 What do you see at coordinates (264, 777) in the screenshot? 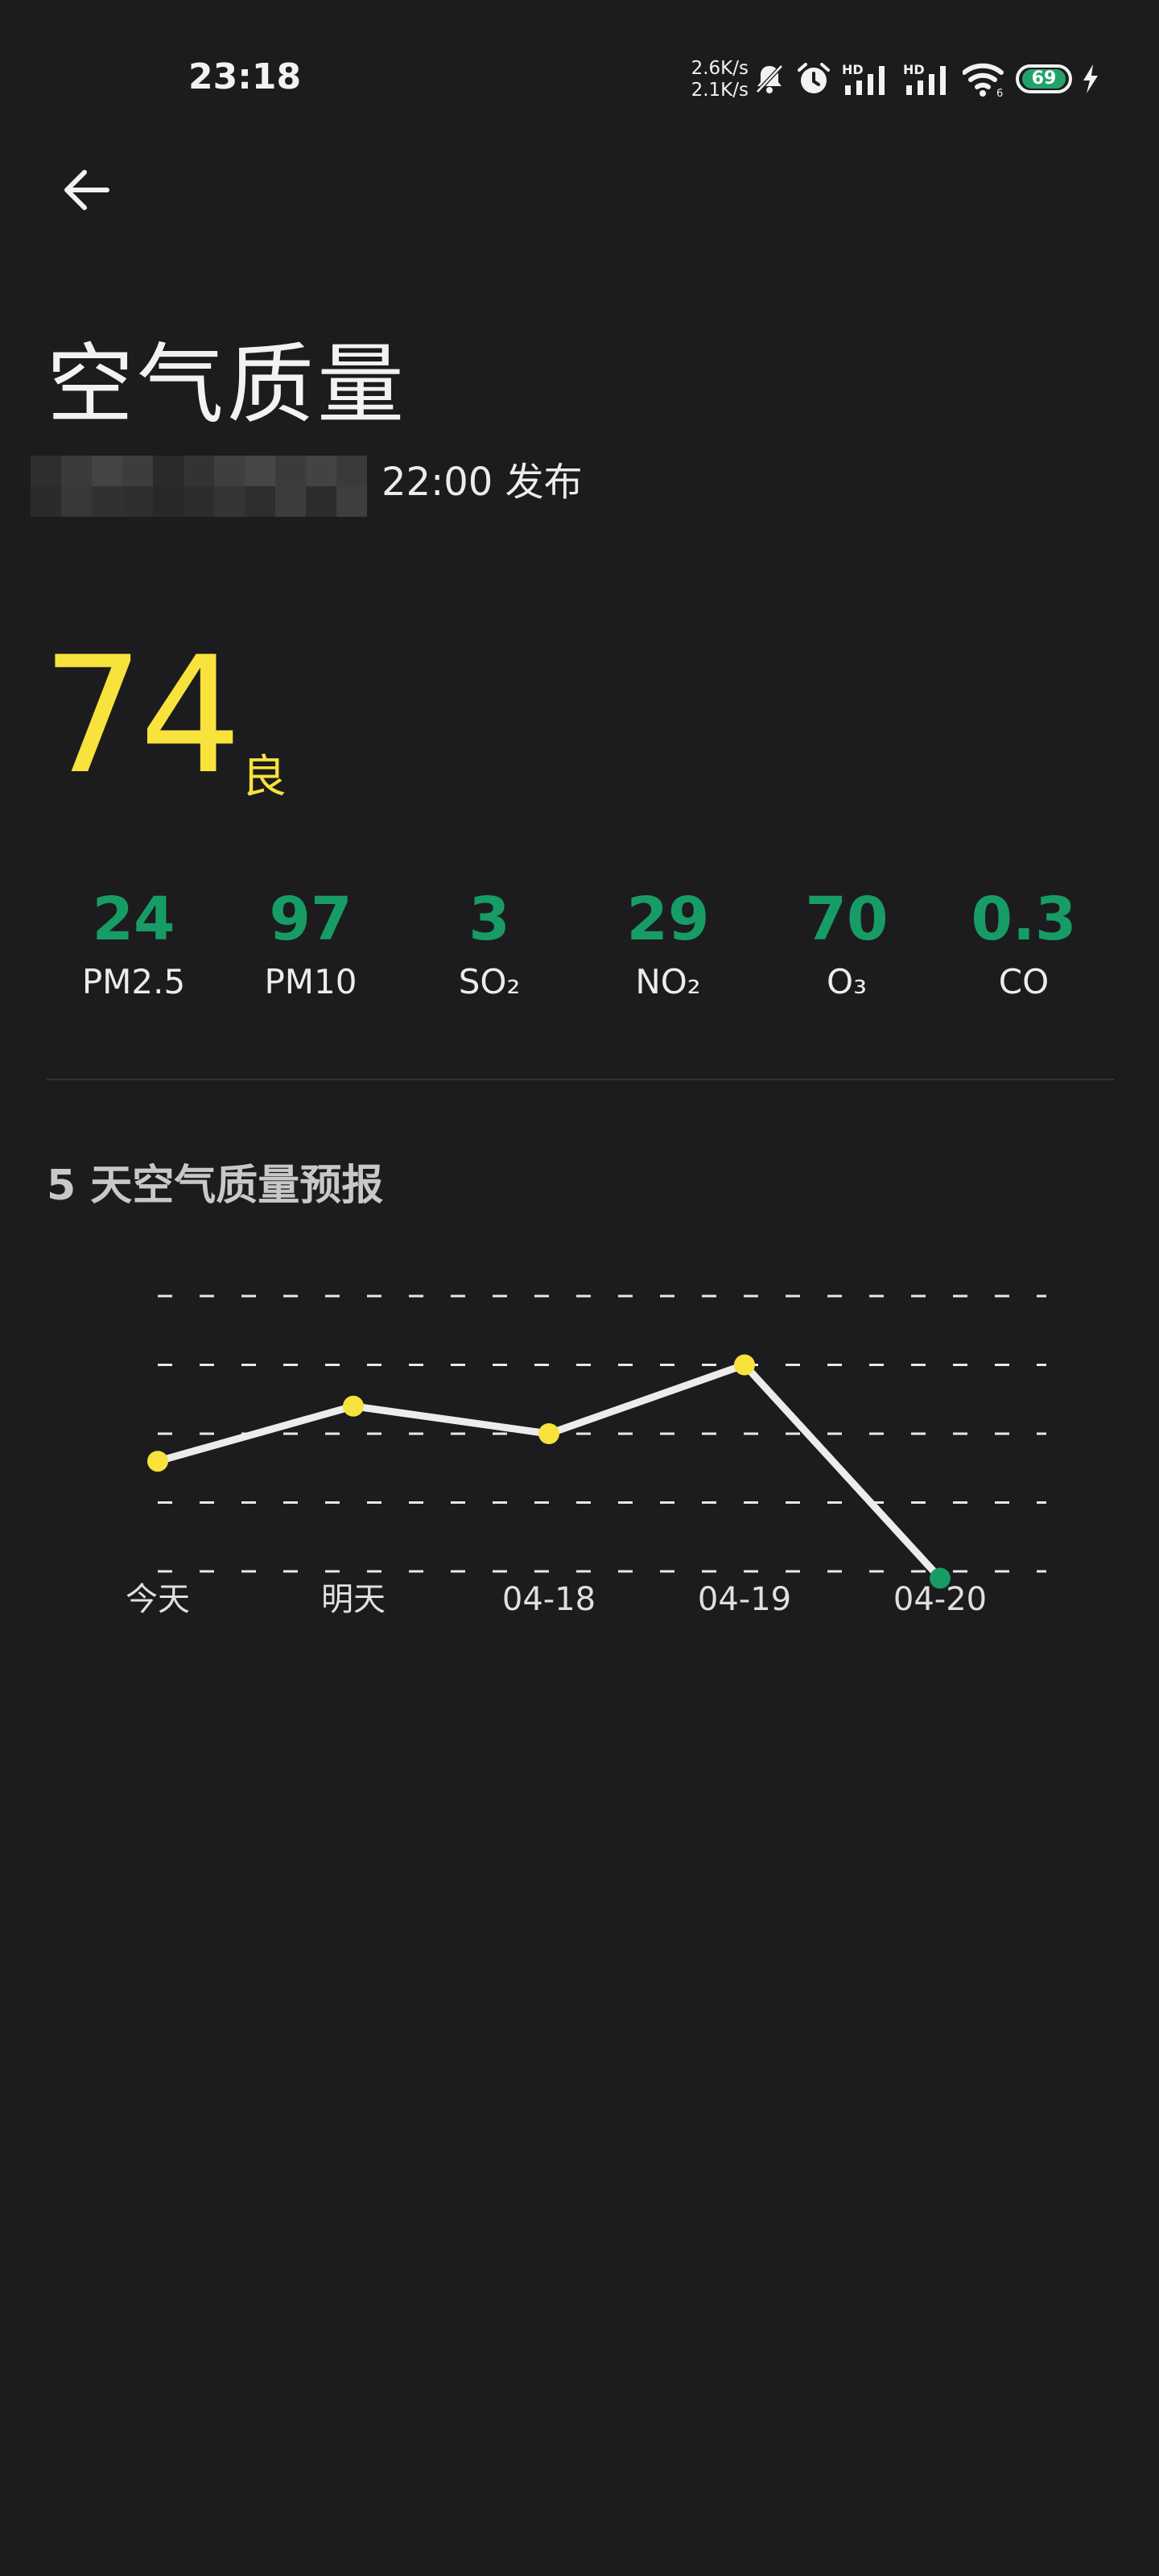
I see `aqi-level: 良` at bounding box center [264, 777].